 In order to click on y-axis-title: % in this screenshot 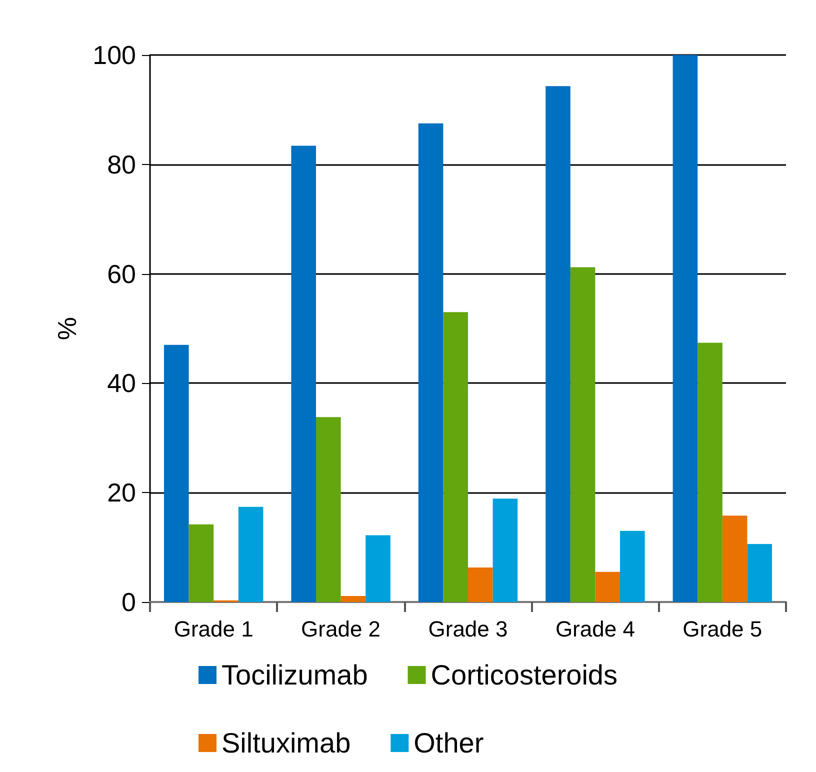, I will do `click(67, 328)`.